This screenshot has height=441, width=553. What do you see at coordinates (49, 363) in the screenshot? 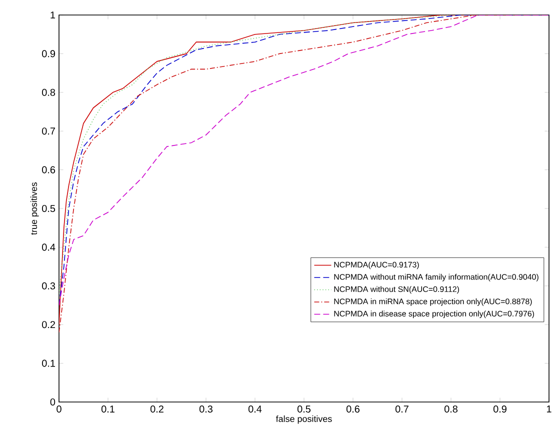
I see `y-tick-label: 0.1` at bounding box center [49, 363].